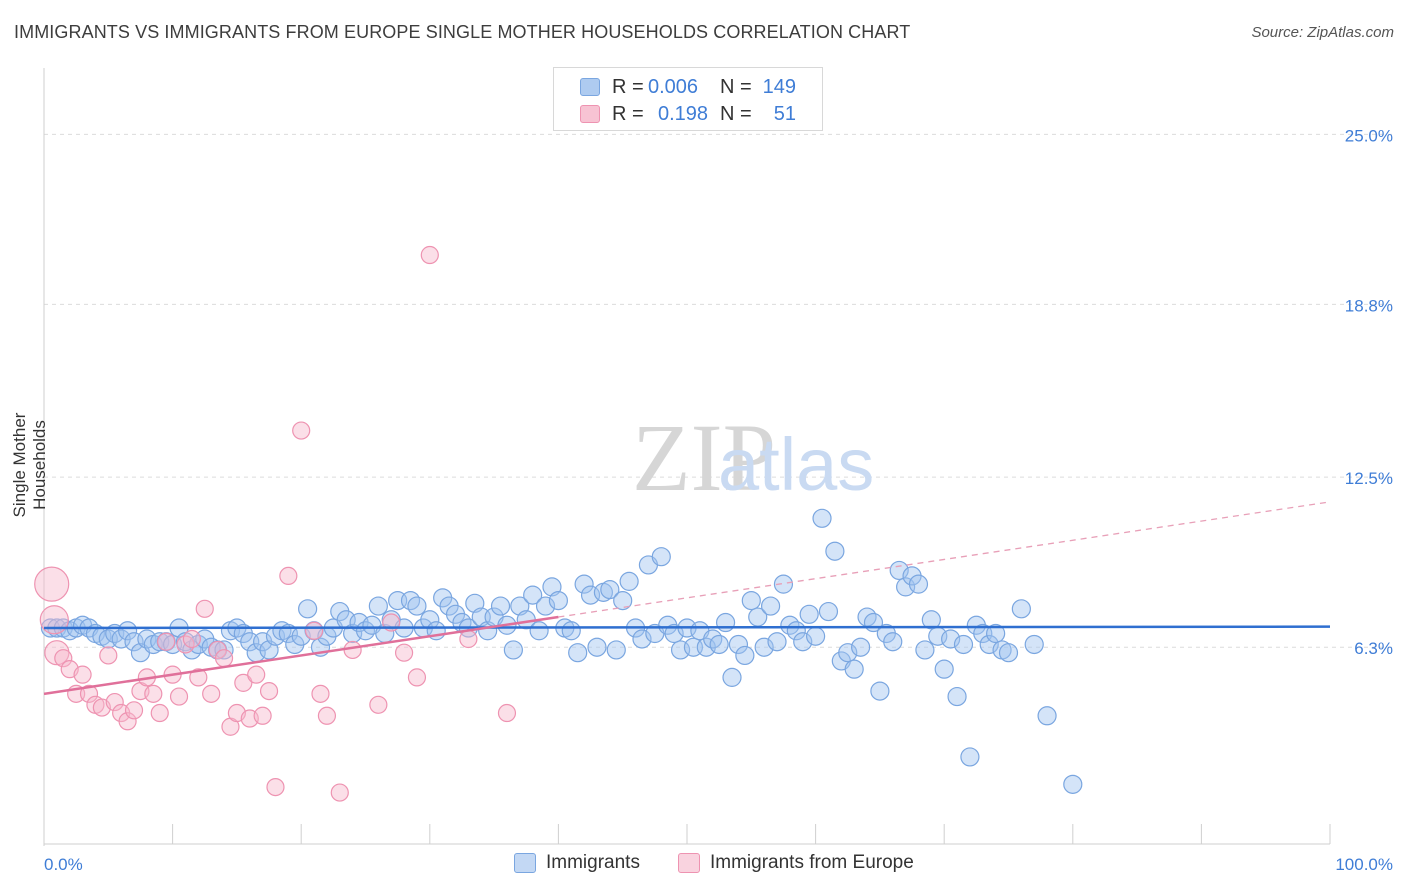 The image size is (1406, 892). I want to click on x-tick-labels: 0.0% 100.0%, so click(718, 864).